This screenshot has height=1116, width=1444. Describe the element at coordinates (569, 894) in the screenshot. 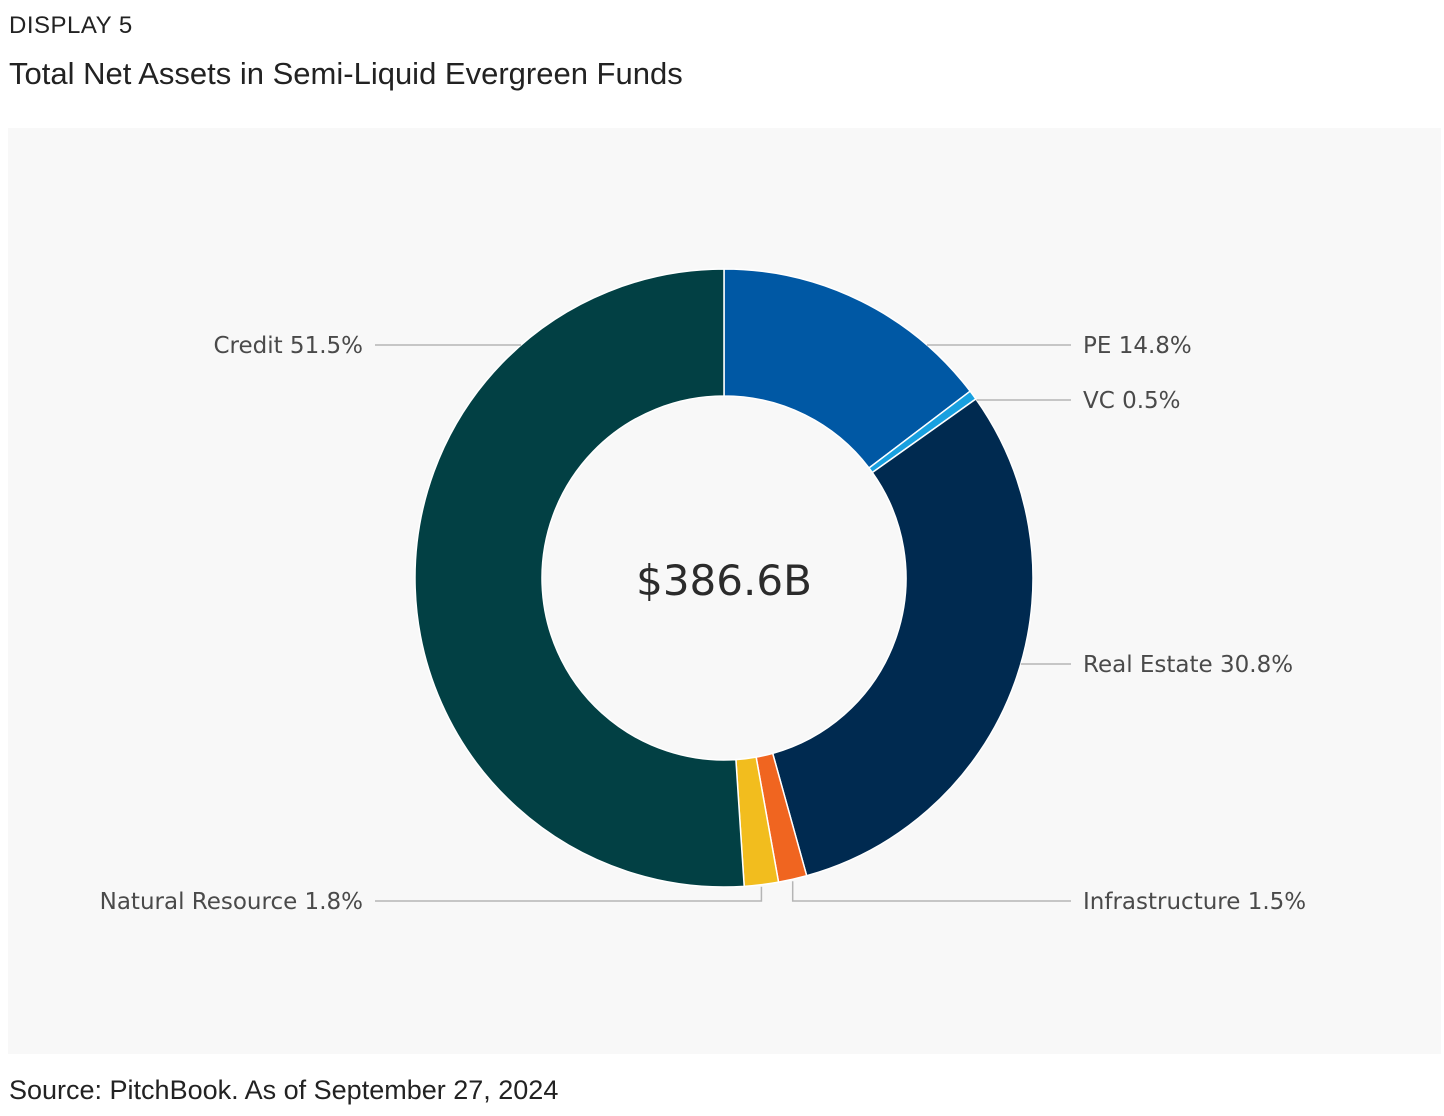

I see `leader-line-natural-resource` at that location.